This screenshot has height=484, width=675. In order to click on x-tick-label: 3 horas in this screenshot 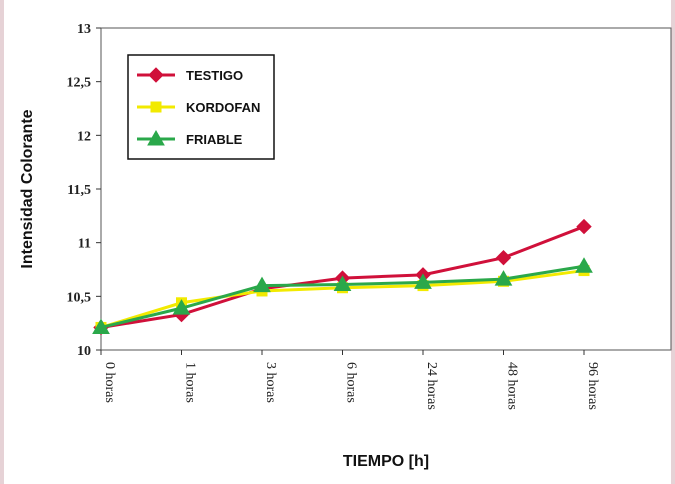, I will do `click(270, 382)`.